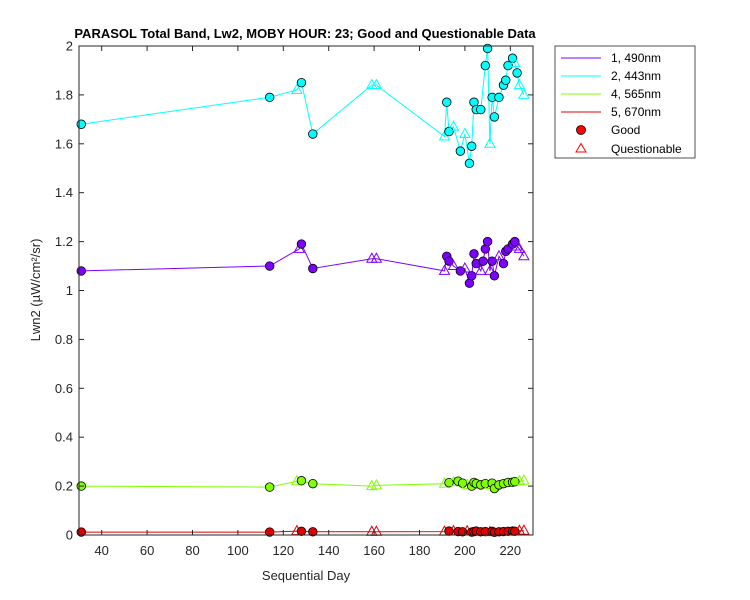  I want to click on x-tick-label: 120, so click(283, 550).